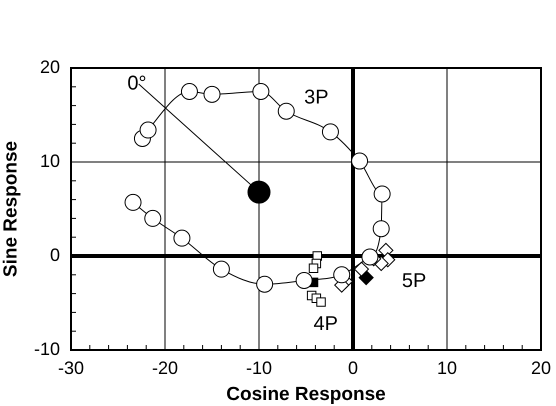 The height and width of the screenshot is (406, 556). I want to click on x-tick-label: -20, so click(165, 368).